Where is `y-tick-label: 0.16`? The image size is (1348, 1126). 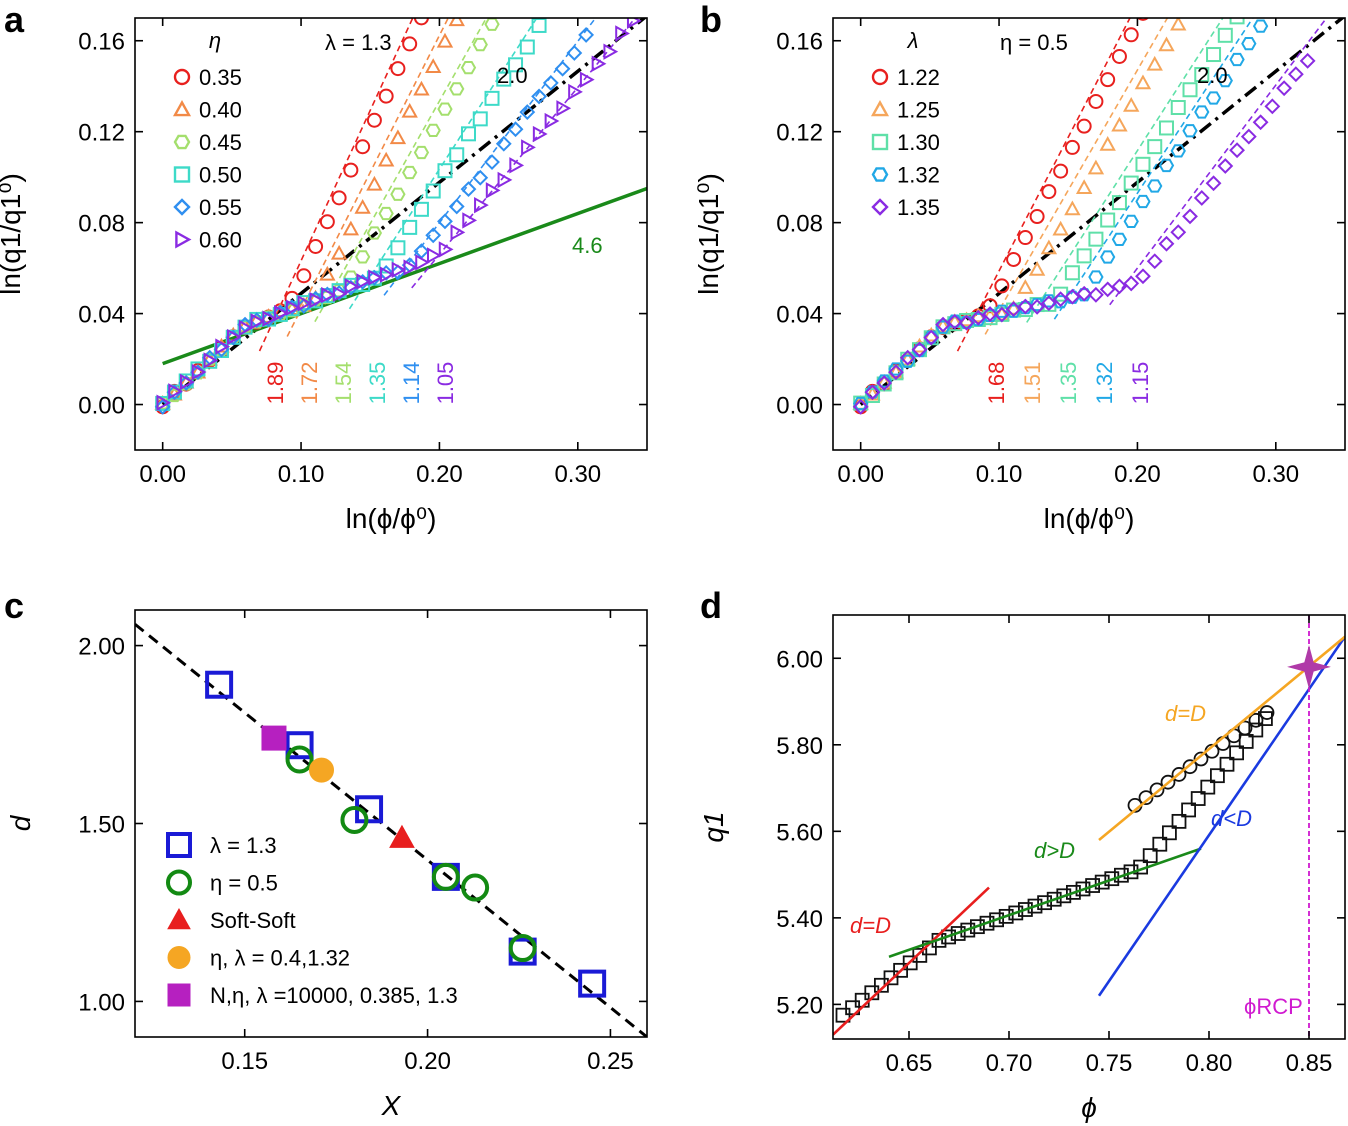
y-tick-label: 0.16 is located at coordinates (101, 42).